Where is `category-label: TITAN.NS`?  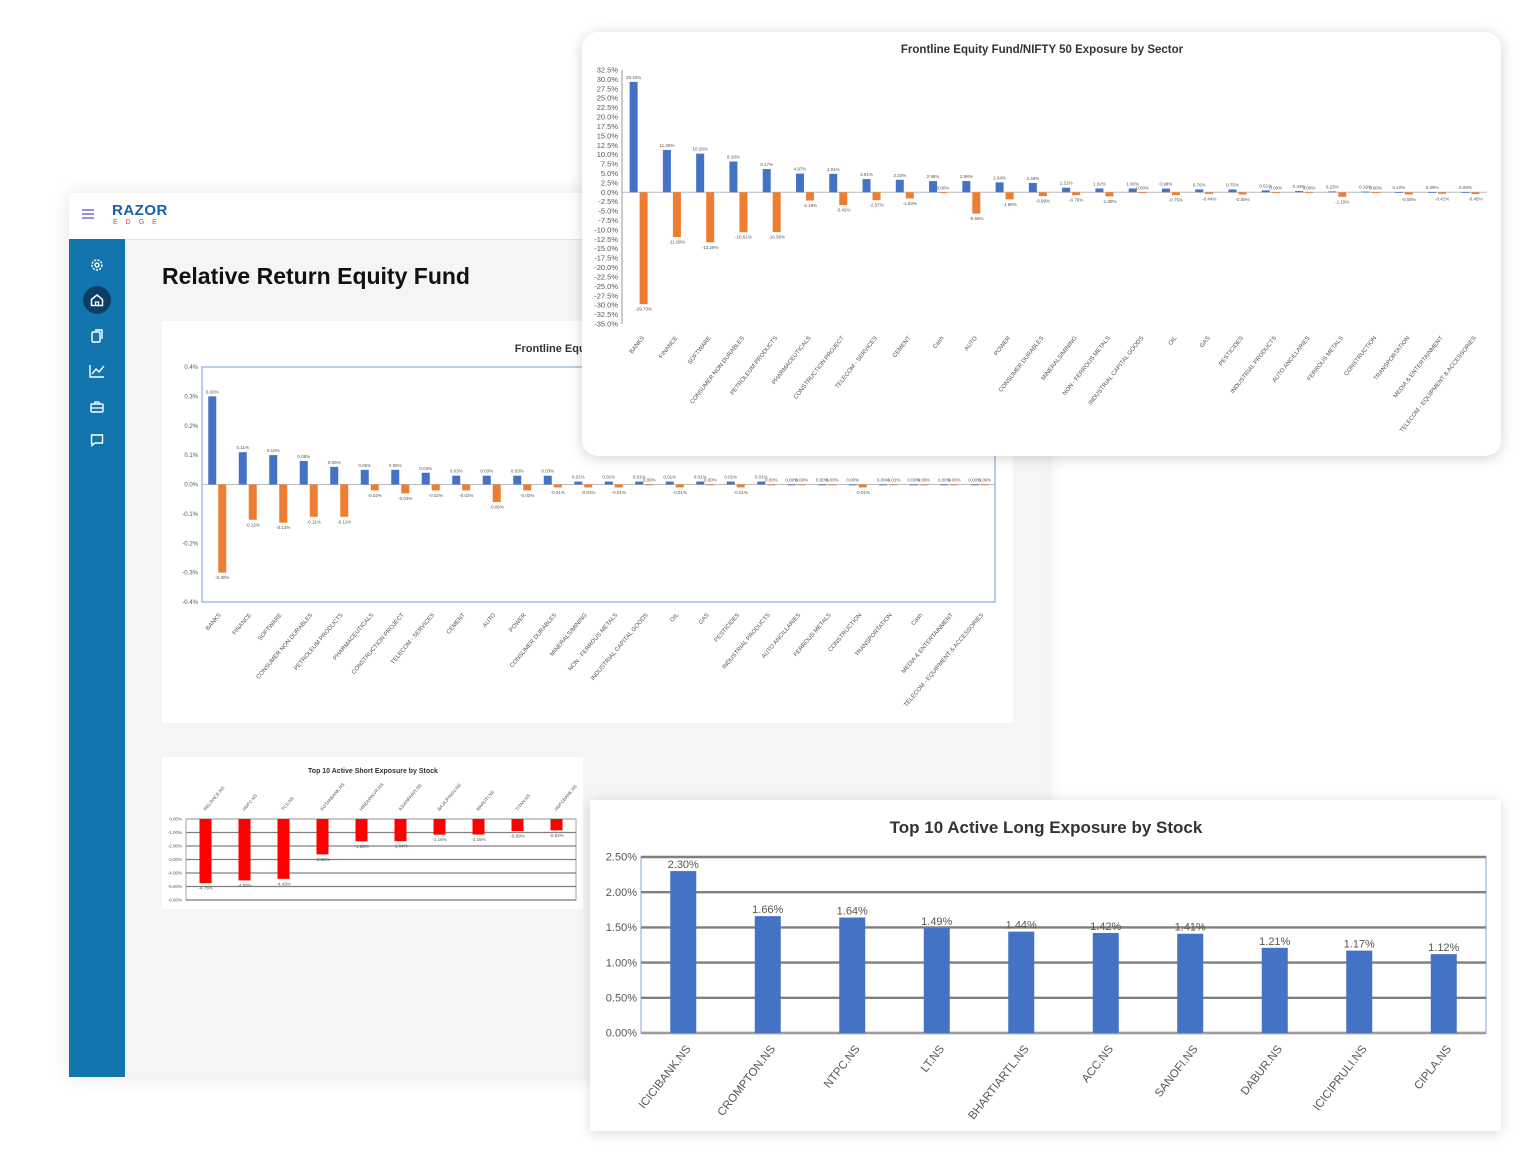
category-label: TITAN.NS is located at coordinates (522, 802).